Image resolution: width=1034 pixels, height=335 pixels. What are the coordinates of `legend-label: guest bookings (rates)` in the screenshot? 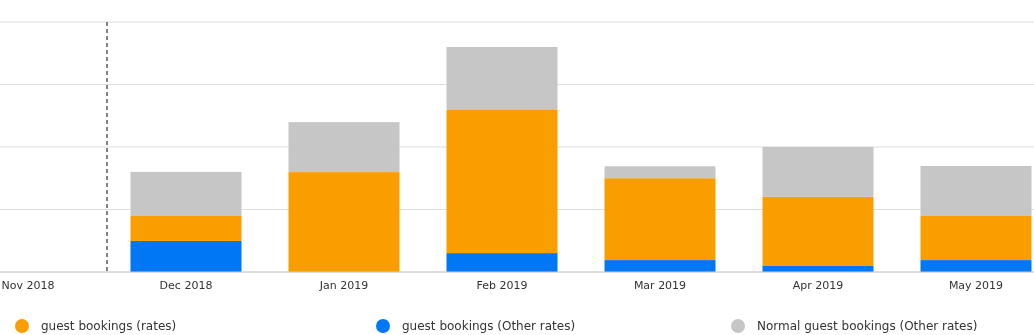 It's located at (109, 326).